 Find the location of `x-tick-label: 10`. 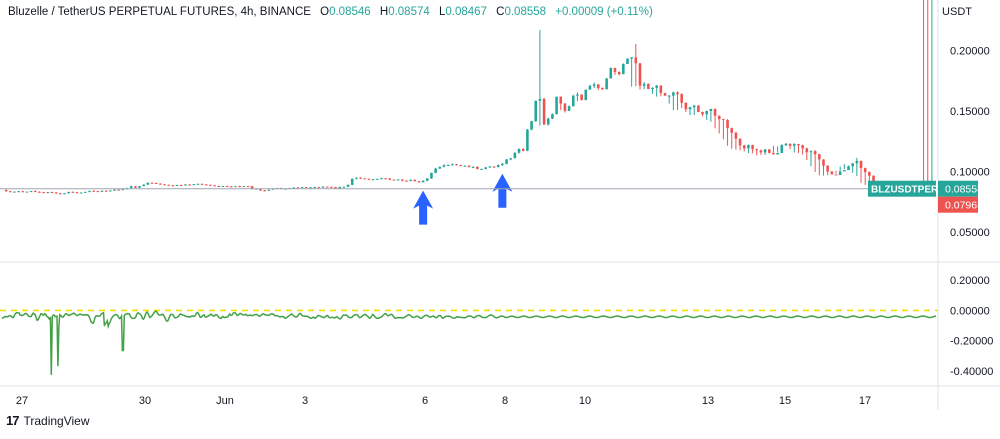

x-tick-label: 10 is located at coordinates (585, 401).